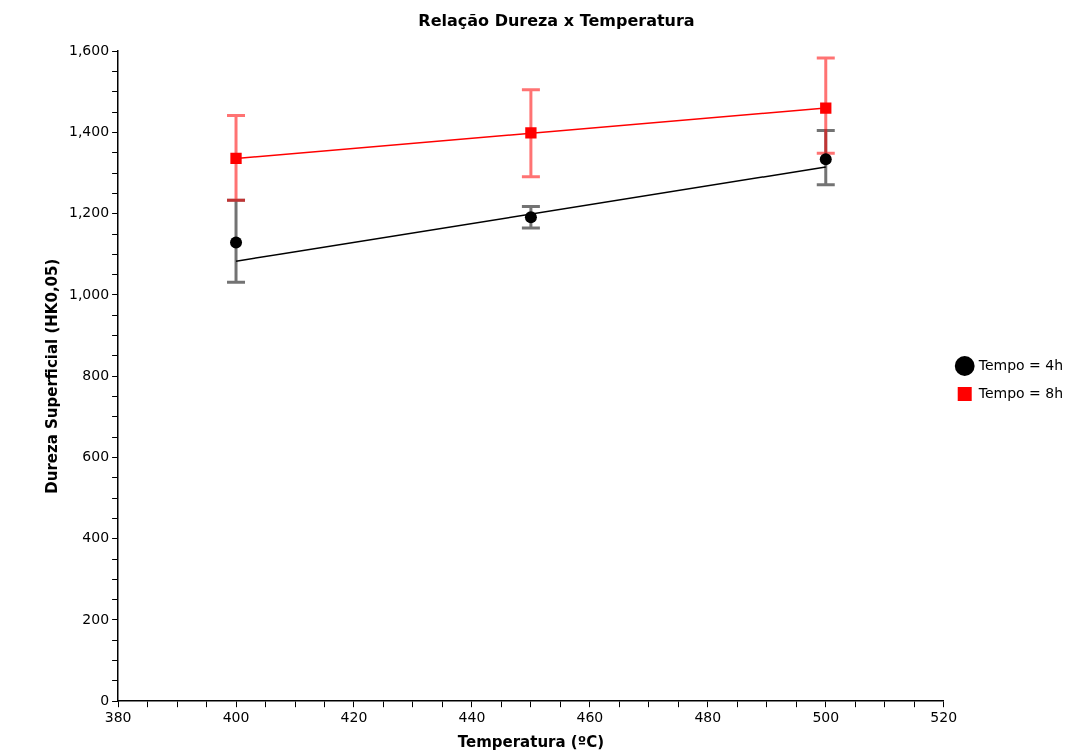  What do you see at coordinates (1020, 392) in the screenshot?
I see `legend-label: Tempo = 8h` at bounding box center [1020, 392].